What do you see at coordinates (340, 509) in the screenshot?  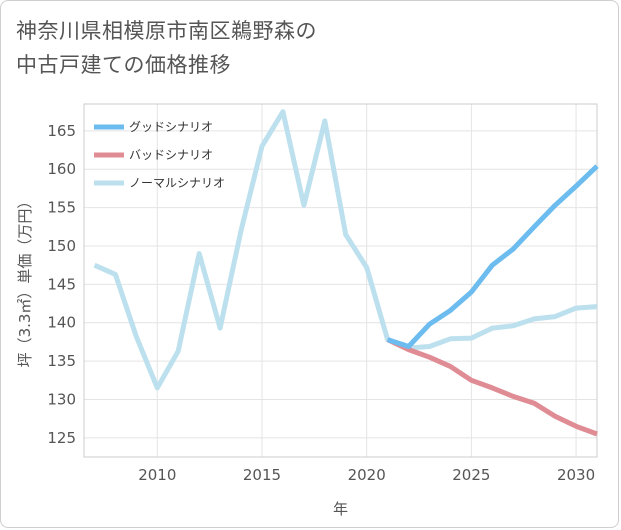 I see `x-axis-title: 年` at bounding box center [340, 509].